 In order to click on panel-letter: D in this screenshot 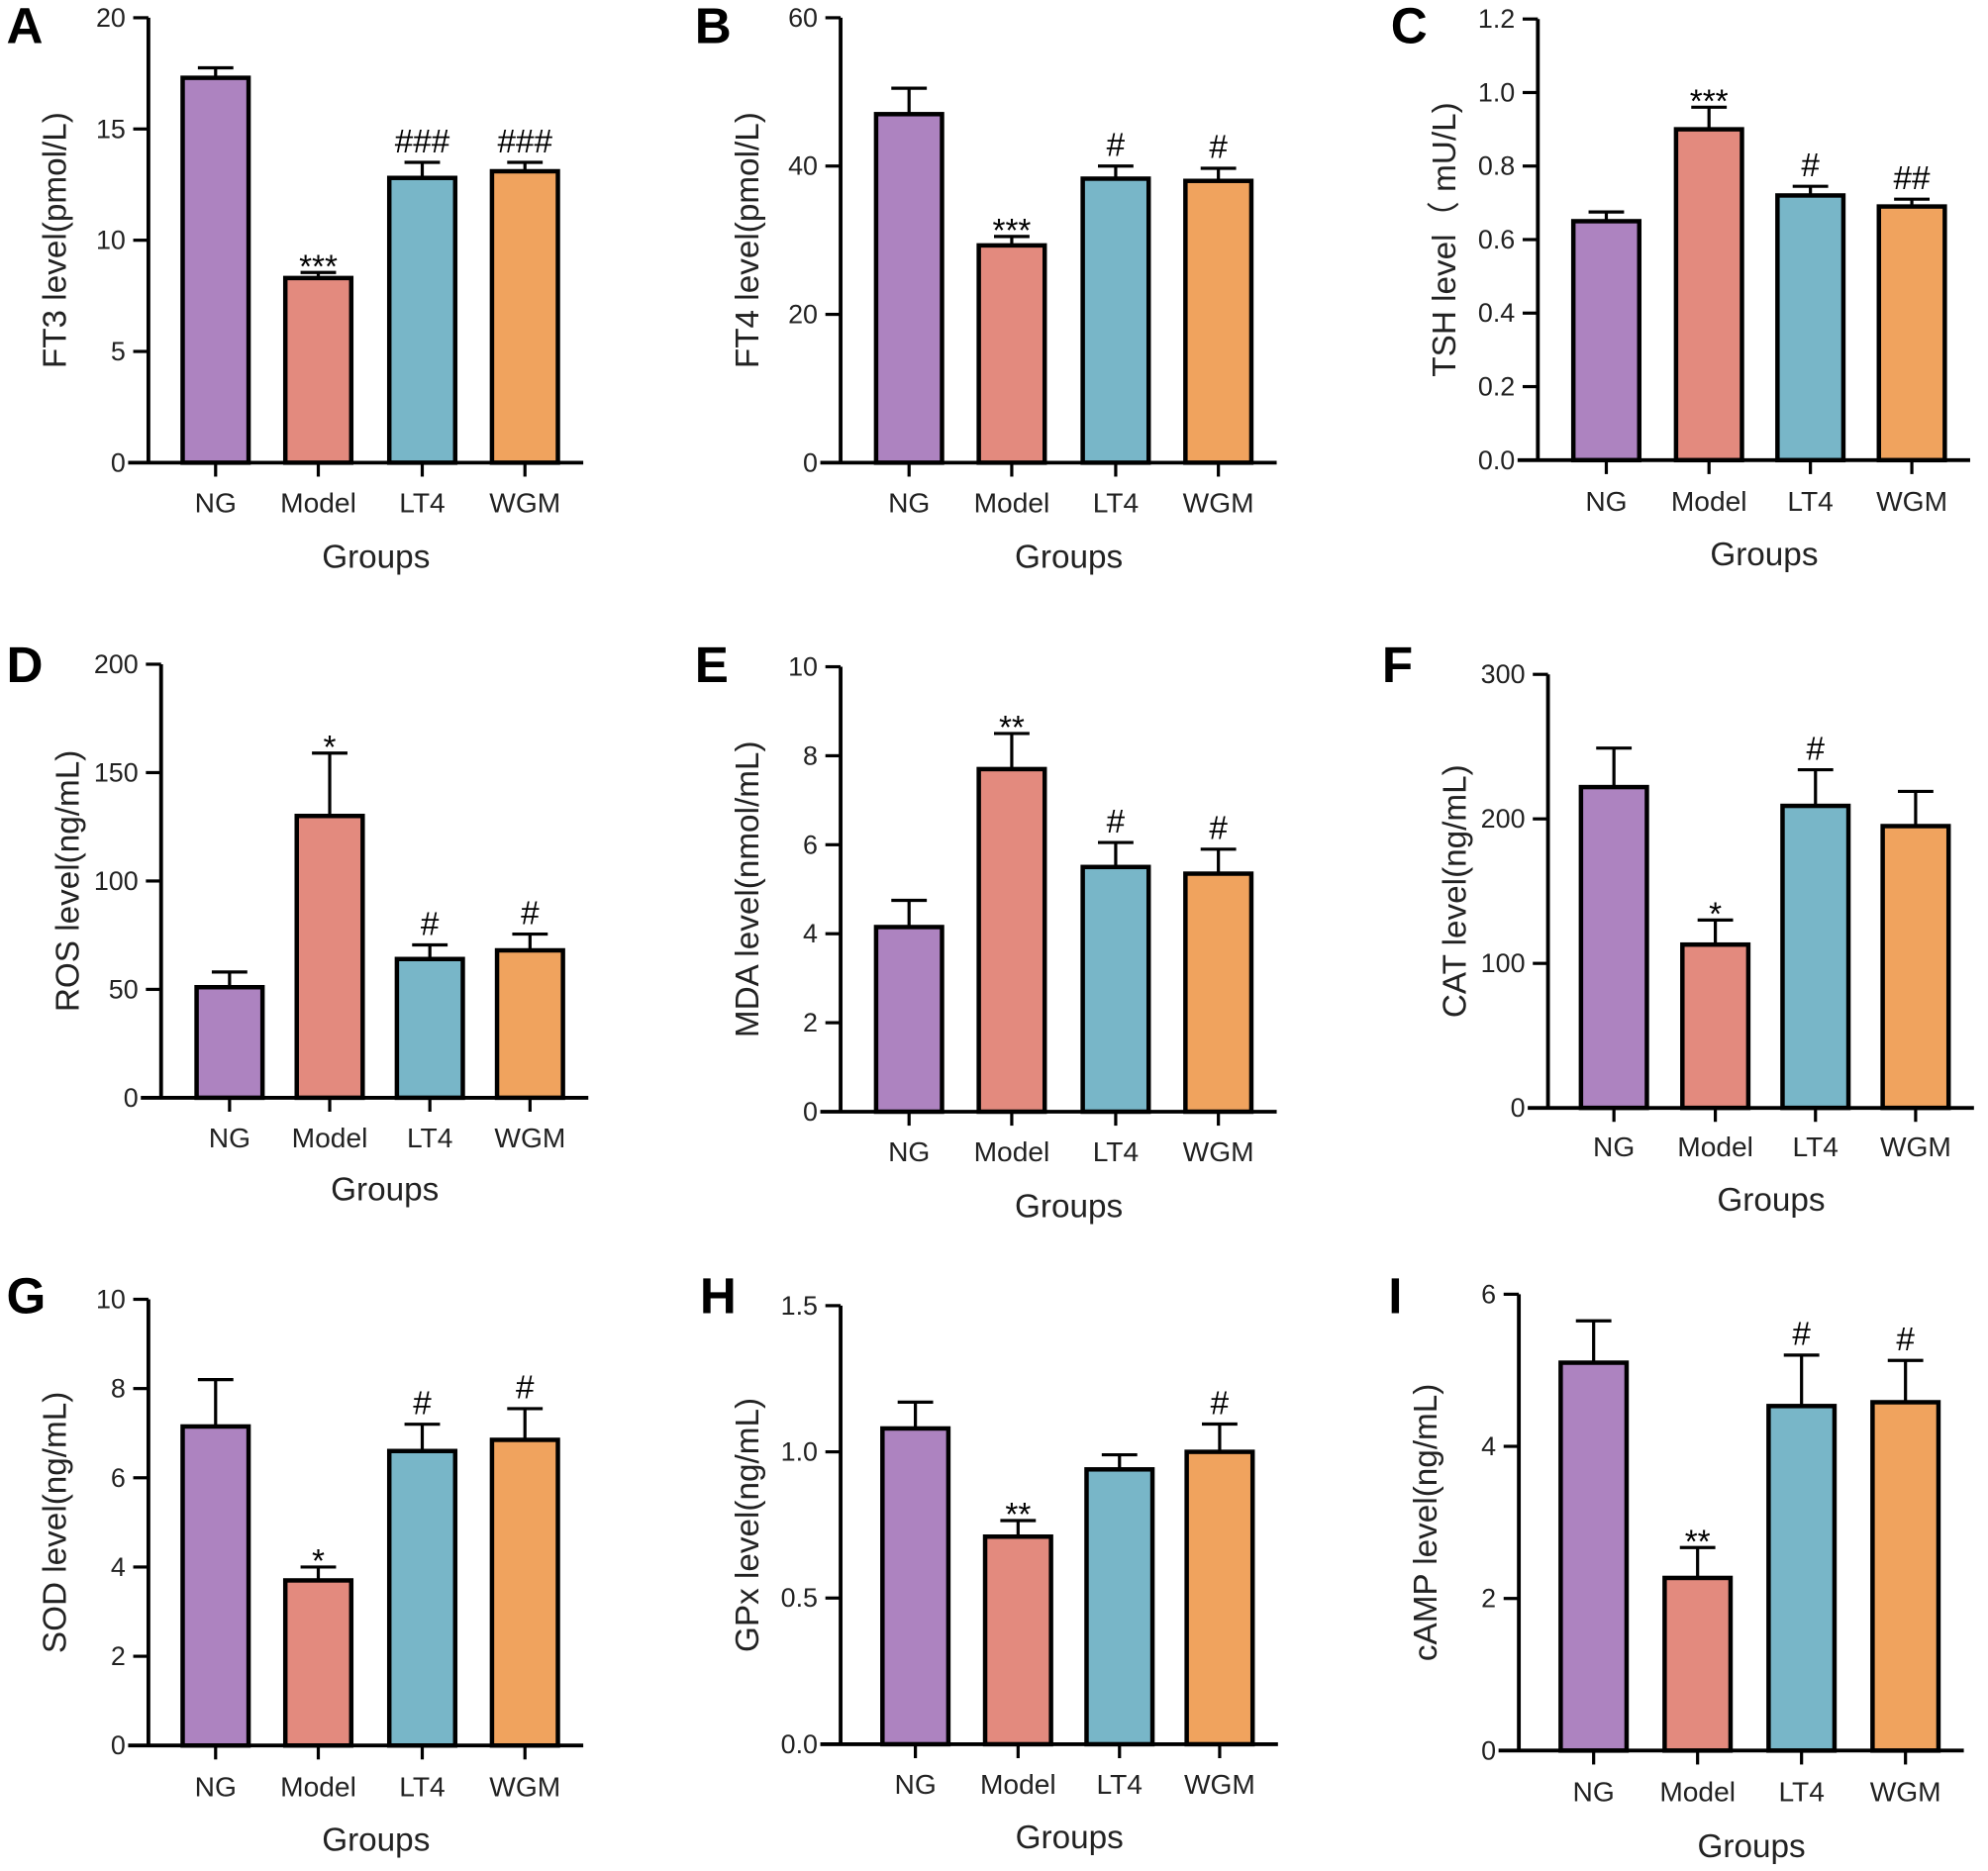, I will do `click(25, 665)`.